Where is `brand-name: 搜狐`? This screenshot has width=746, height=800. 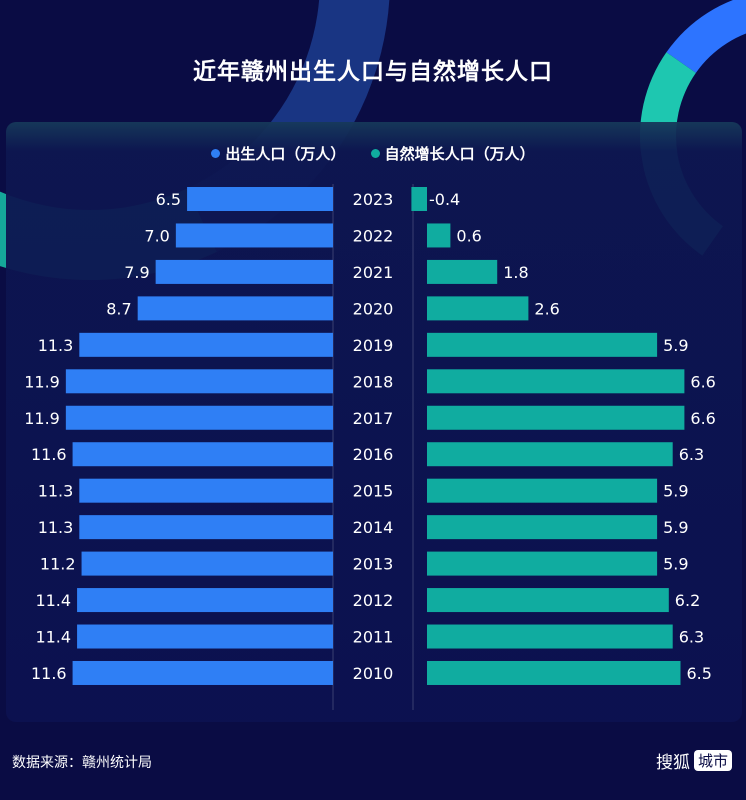 brand-name: 搜狐 is located at coordinates (672, 763).